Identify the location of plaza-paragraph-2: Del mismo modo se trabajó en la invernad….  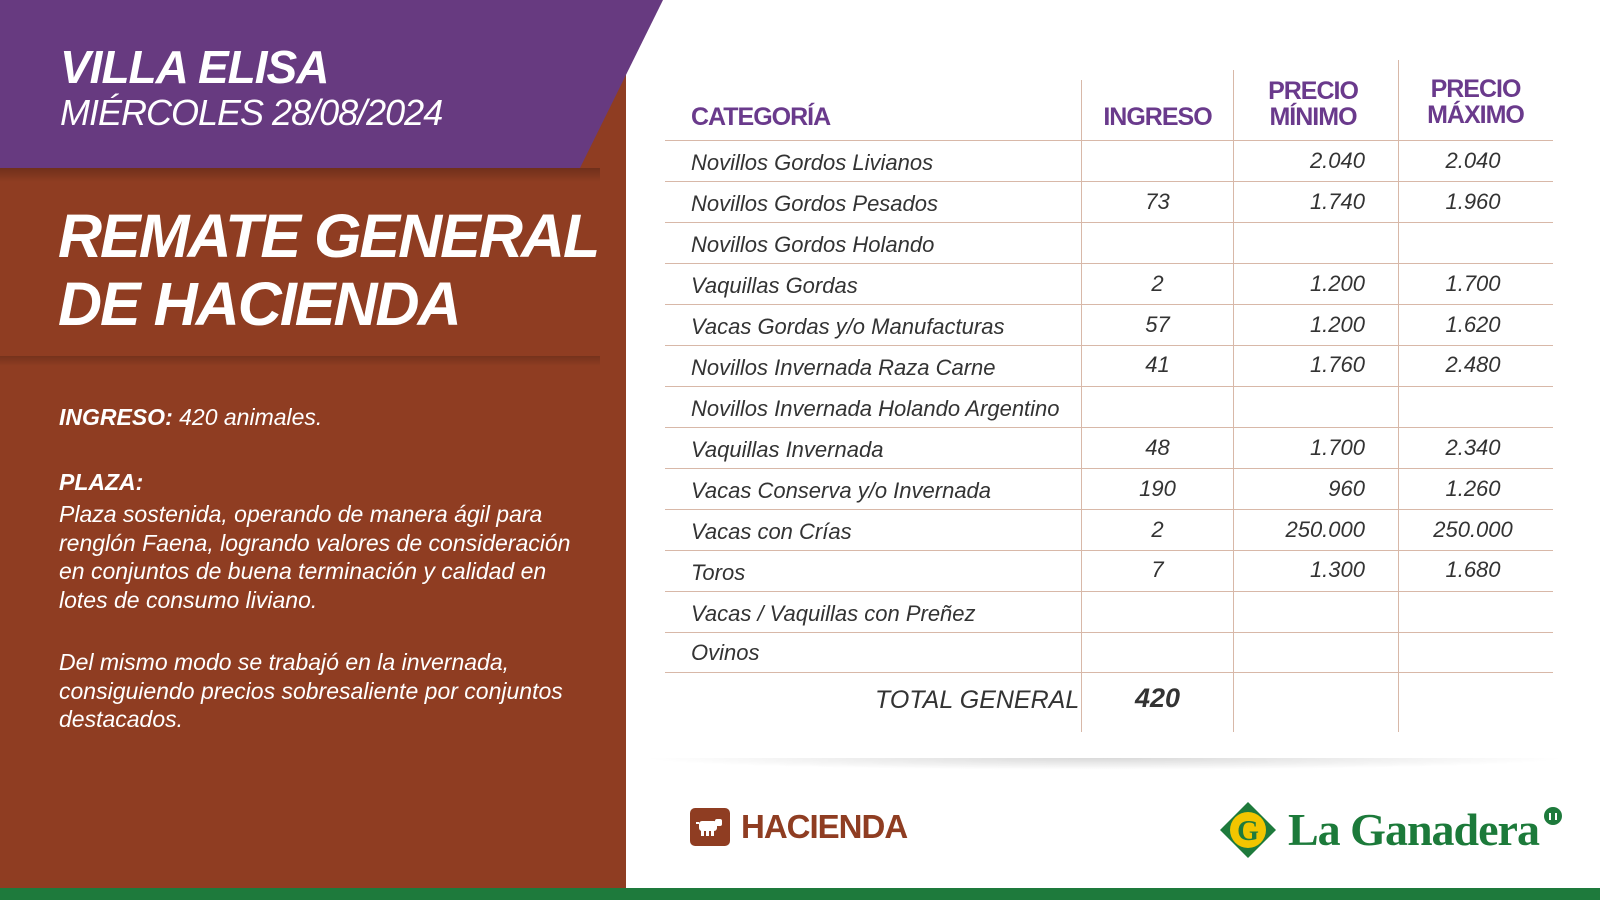
(311, 690).